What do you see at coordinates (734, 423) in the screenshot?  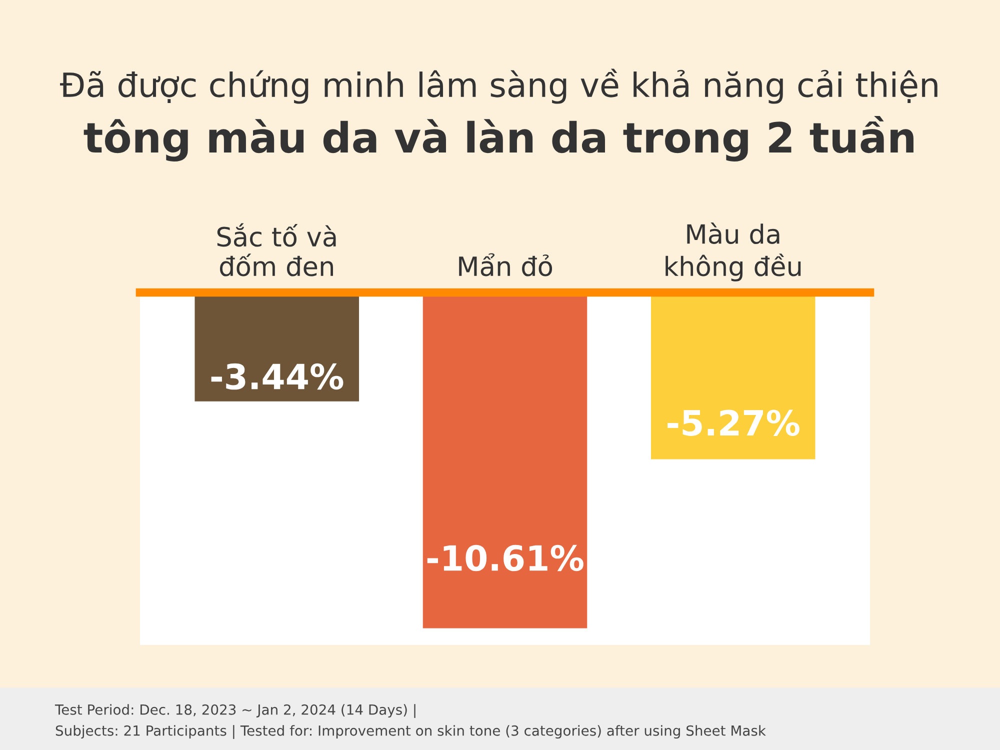 I see `data-label: -5.27%` at bounding box center [734, 423].